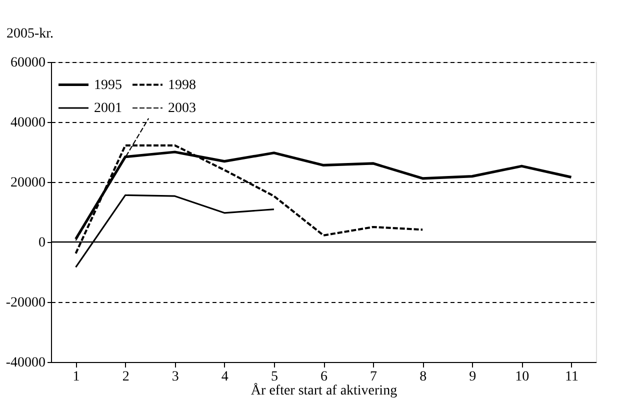 The height and width of the screenshot is (414, 643). I want to click on y-tick-label: 20000, so click(28, 183).